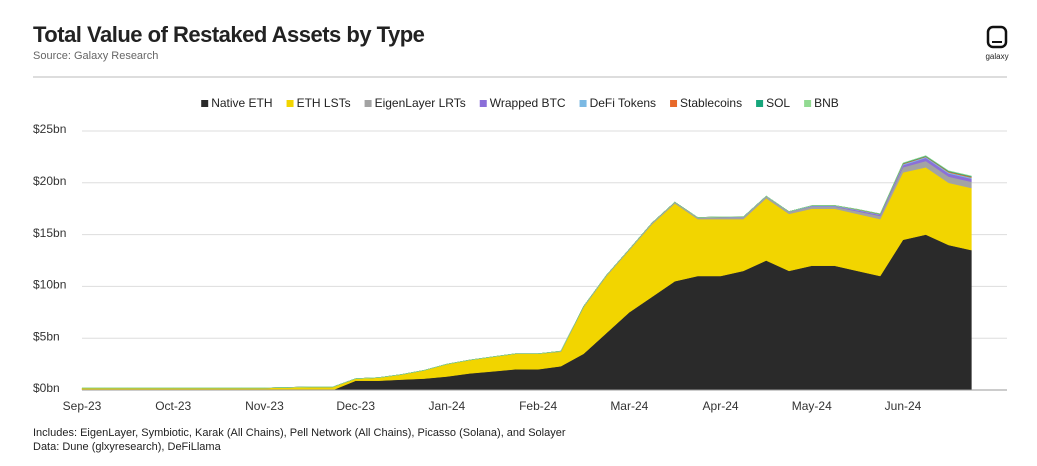 The image size is (1037, 466). Describe the element at coordinates (127, 447) in the screenshot. I see `footnote: Data: Dune (glxyresearch), DeFiLlama` at that location.